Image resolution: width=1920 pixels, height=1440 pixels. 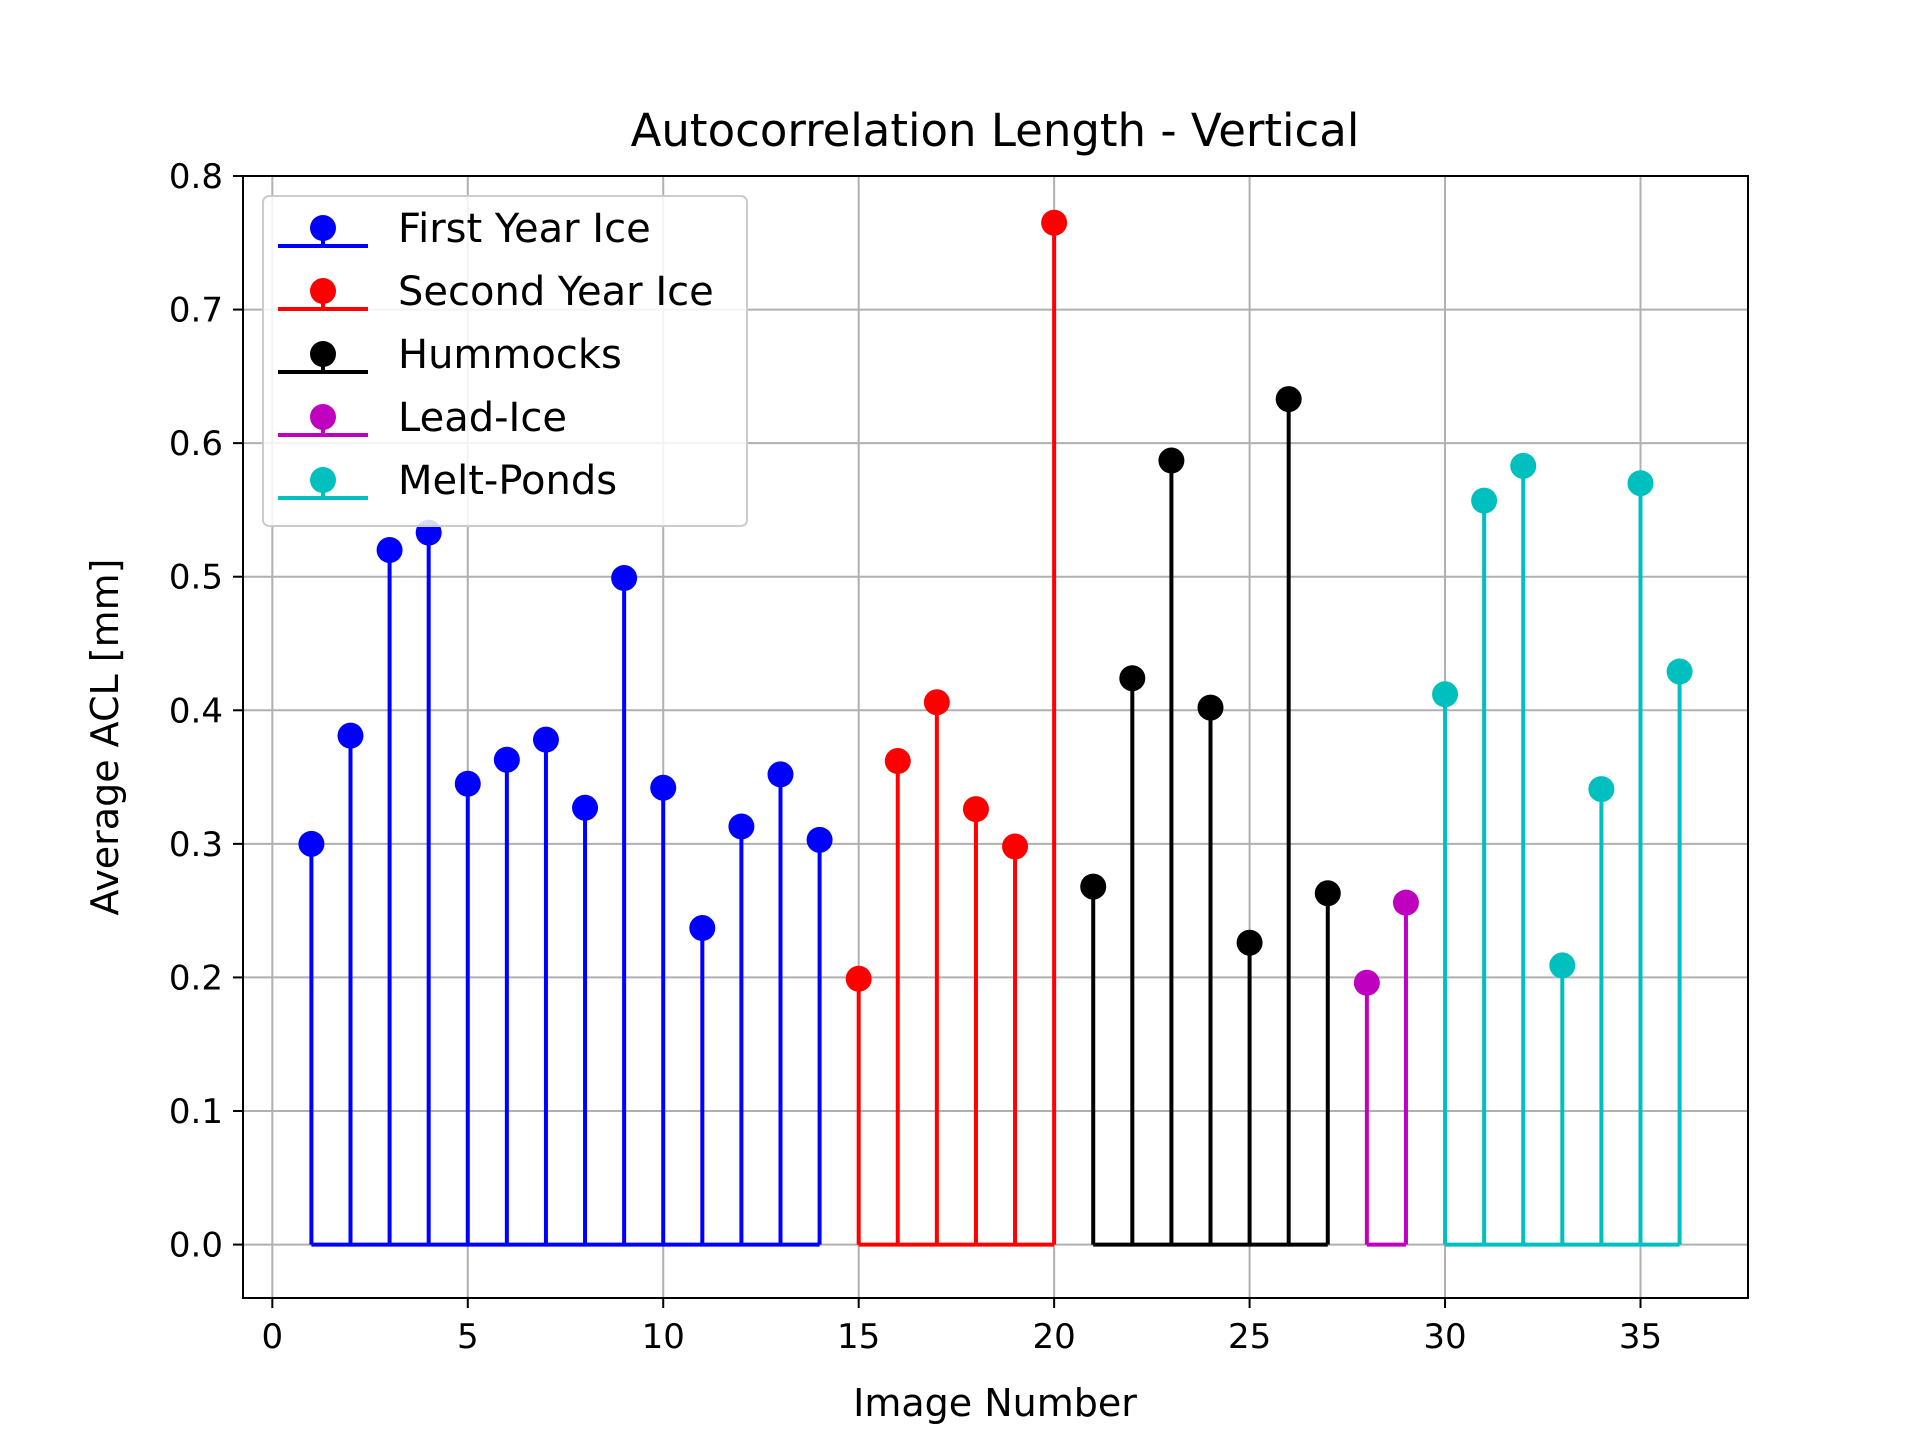 What do you see at coordinates (468, 1337) in the screenshot?
I see `x-tick-label: 5` at bounding box center [468, 1337].